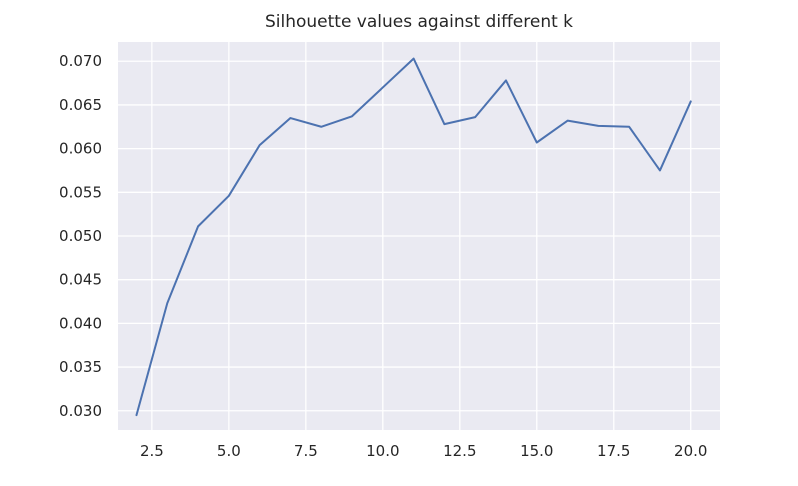  What do you see at coordinates (382, 451) in the screenshot?
I see `x-tick-label: 10.0` at bounding box center [382, 451].